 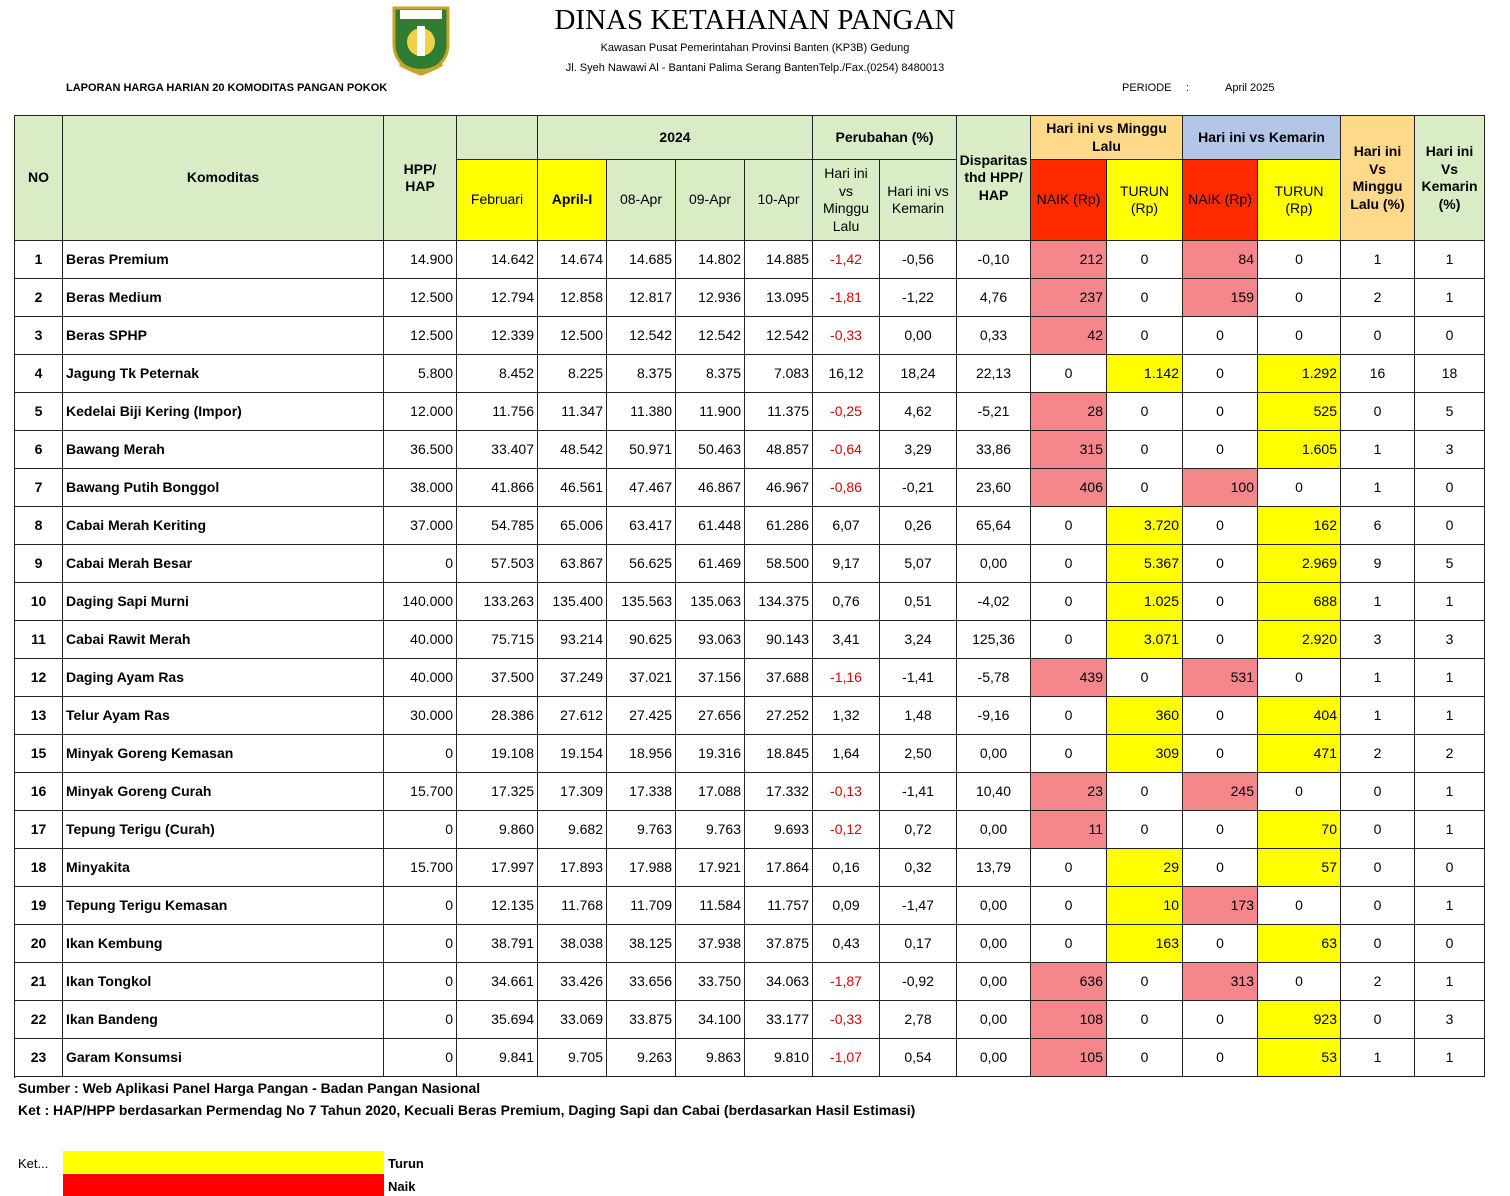 I want to click on table-cell: -1,47, so click(x=918, y=906).